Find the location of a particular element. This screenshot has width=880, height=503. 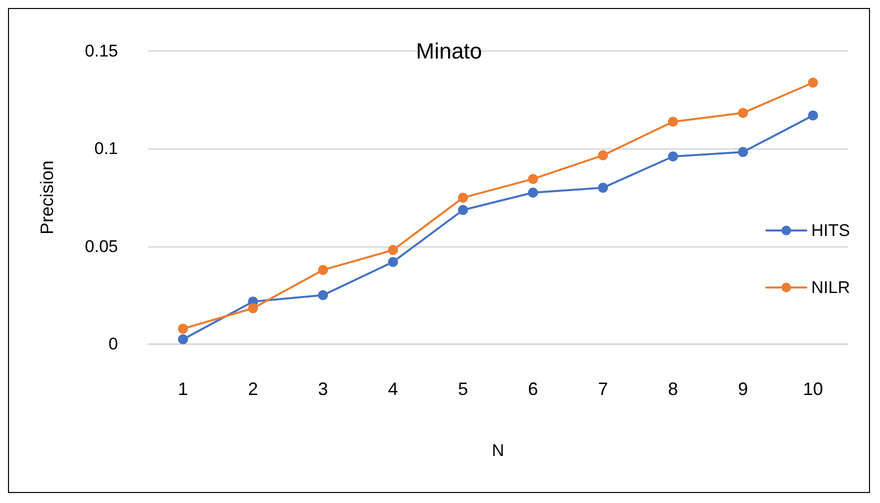

y-tick-label: 0.1 is located at coordinates (106, 148).